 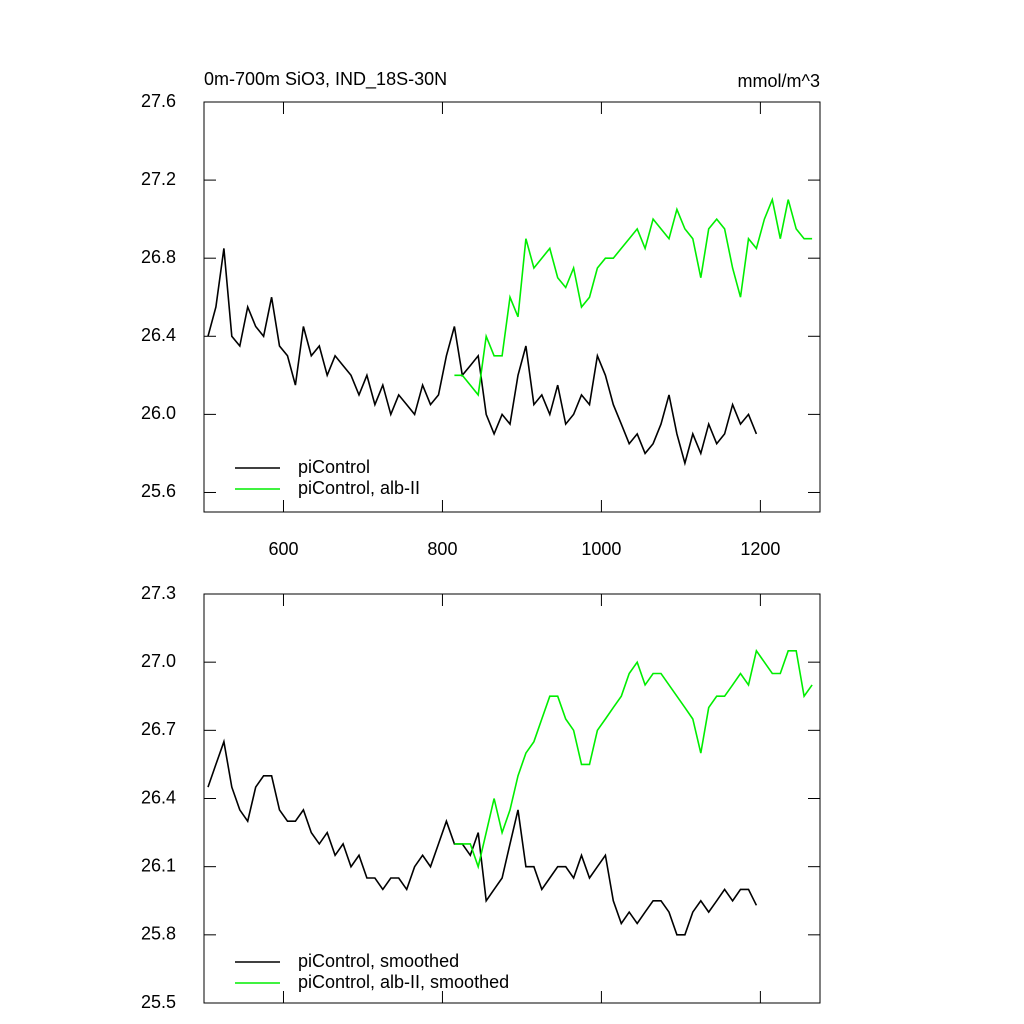 What do you see at coordinates (334, 467) in the screenshot?
I see `legend-label: piControl` at bounding box center [334, 467].